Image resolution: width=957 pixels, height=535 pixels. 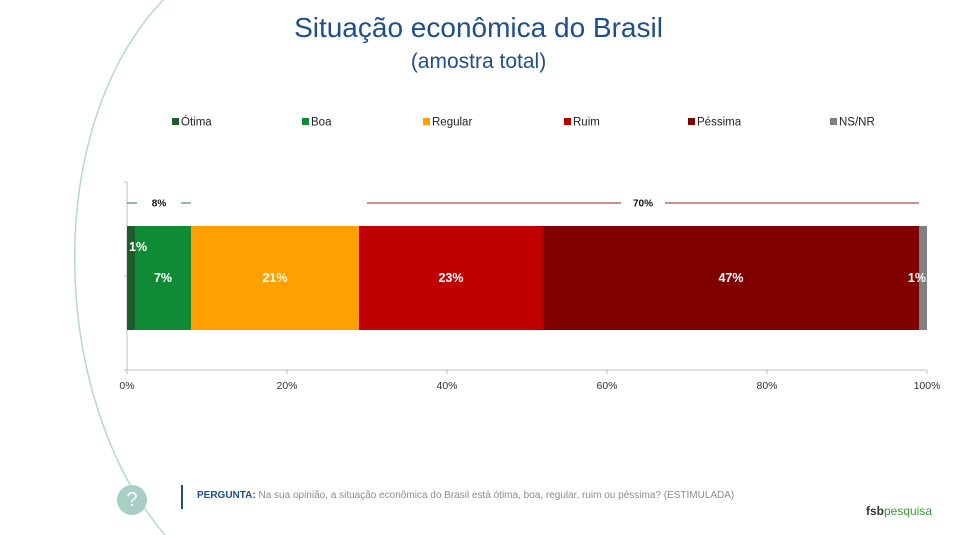 I want to click on group-label-0: 8%, so click(x=159, y=204).